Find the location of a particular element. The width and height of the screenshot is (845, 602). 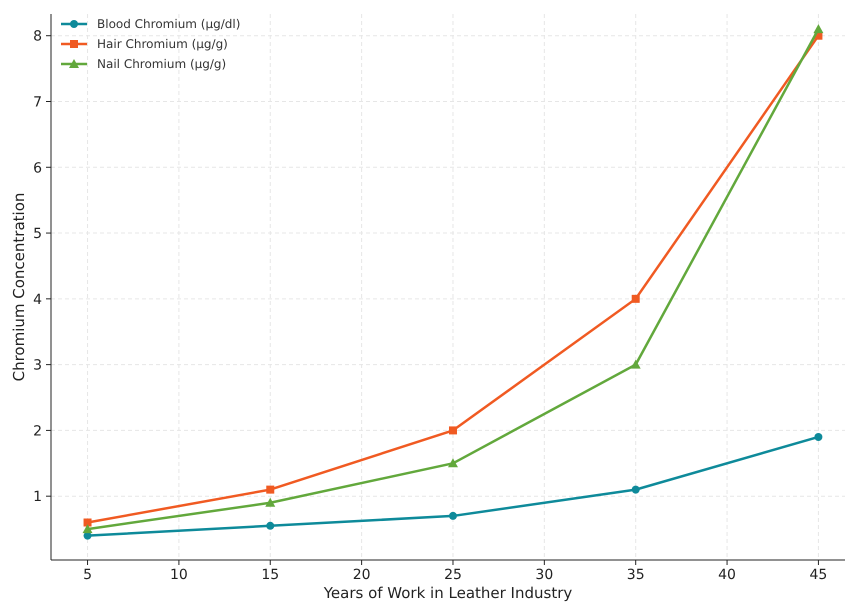

x-axis-title: Years of Work in Leather Industry is located at coordinates (447, 593).